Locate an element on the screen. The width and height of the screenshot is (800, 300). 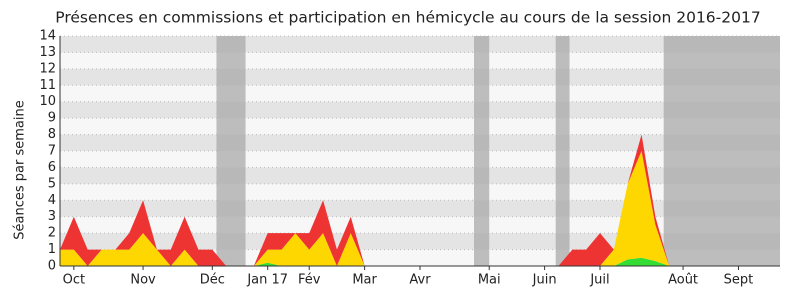
x-tick-label: Août is located at coordinates (683, 280).